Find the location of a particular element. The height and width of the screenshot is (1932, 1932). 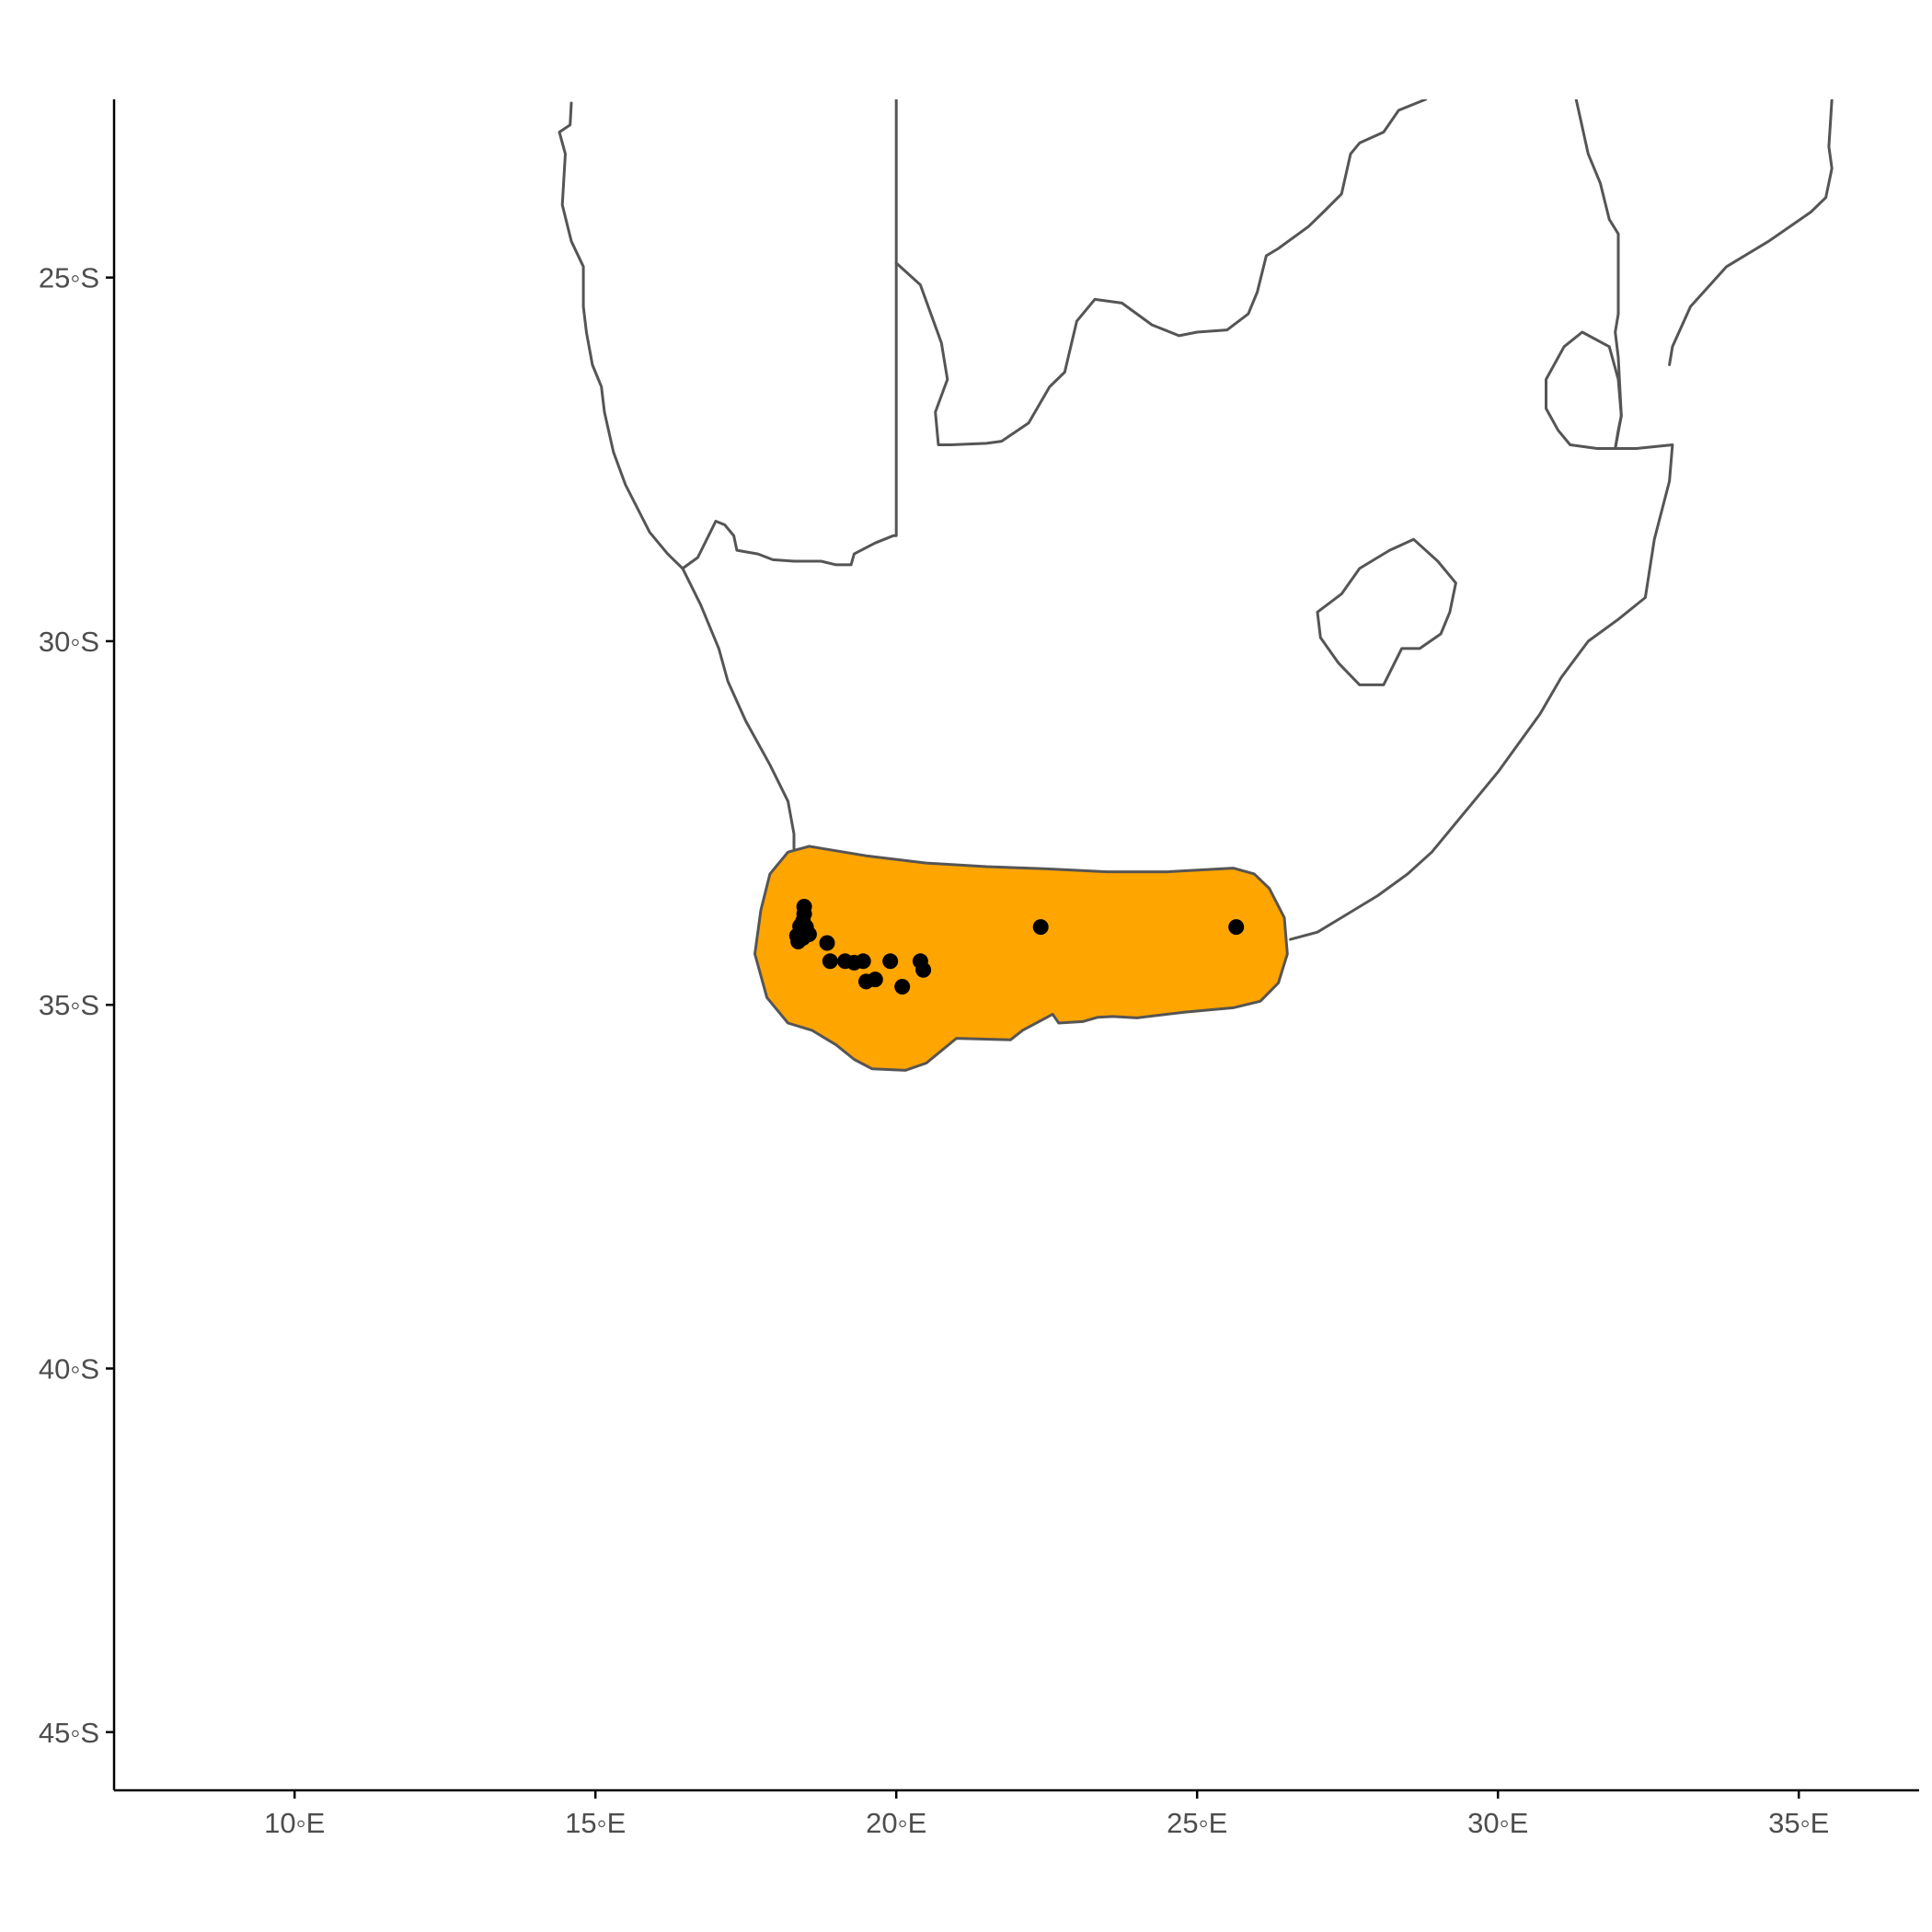

occurrence-points-layer is located at coordinates (1016, 947).